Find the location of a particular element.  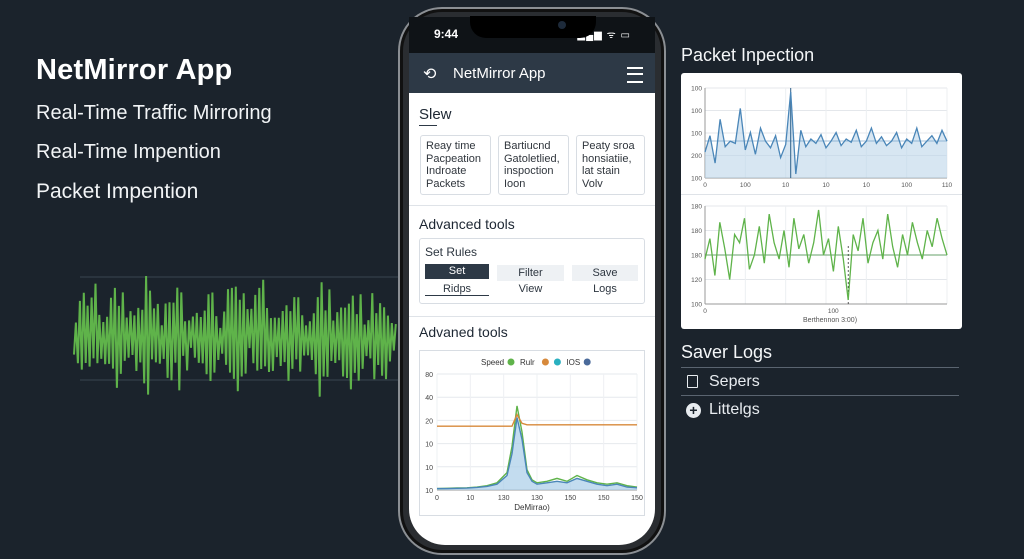

packet-inspection-title: Packet Inpection is located at coordinates (748, 55).